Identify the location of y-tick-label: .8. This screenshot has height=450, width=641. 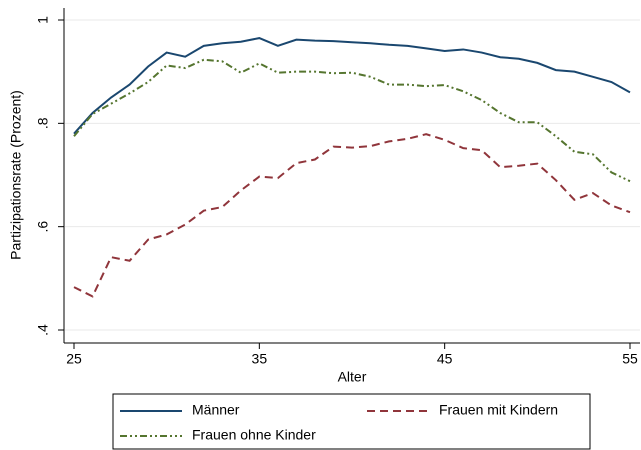
(43, 123).